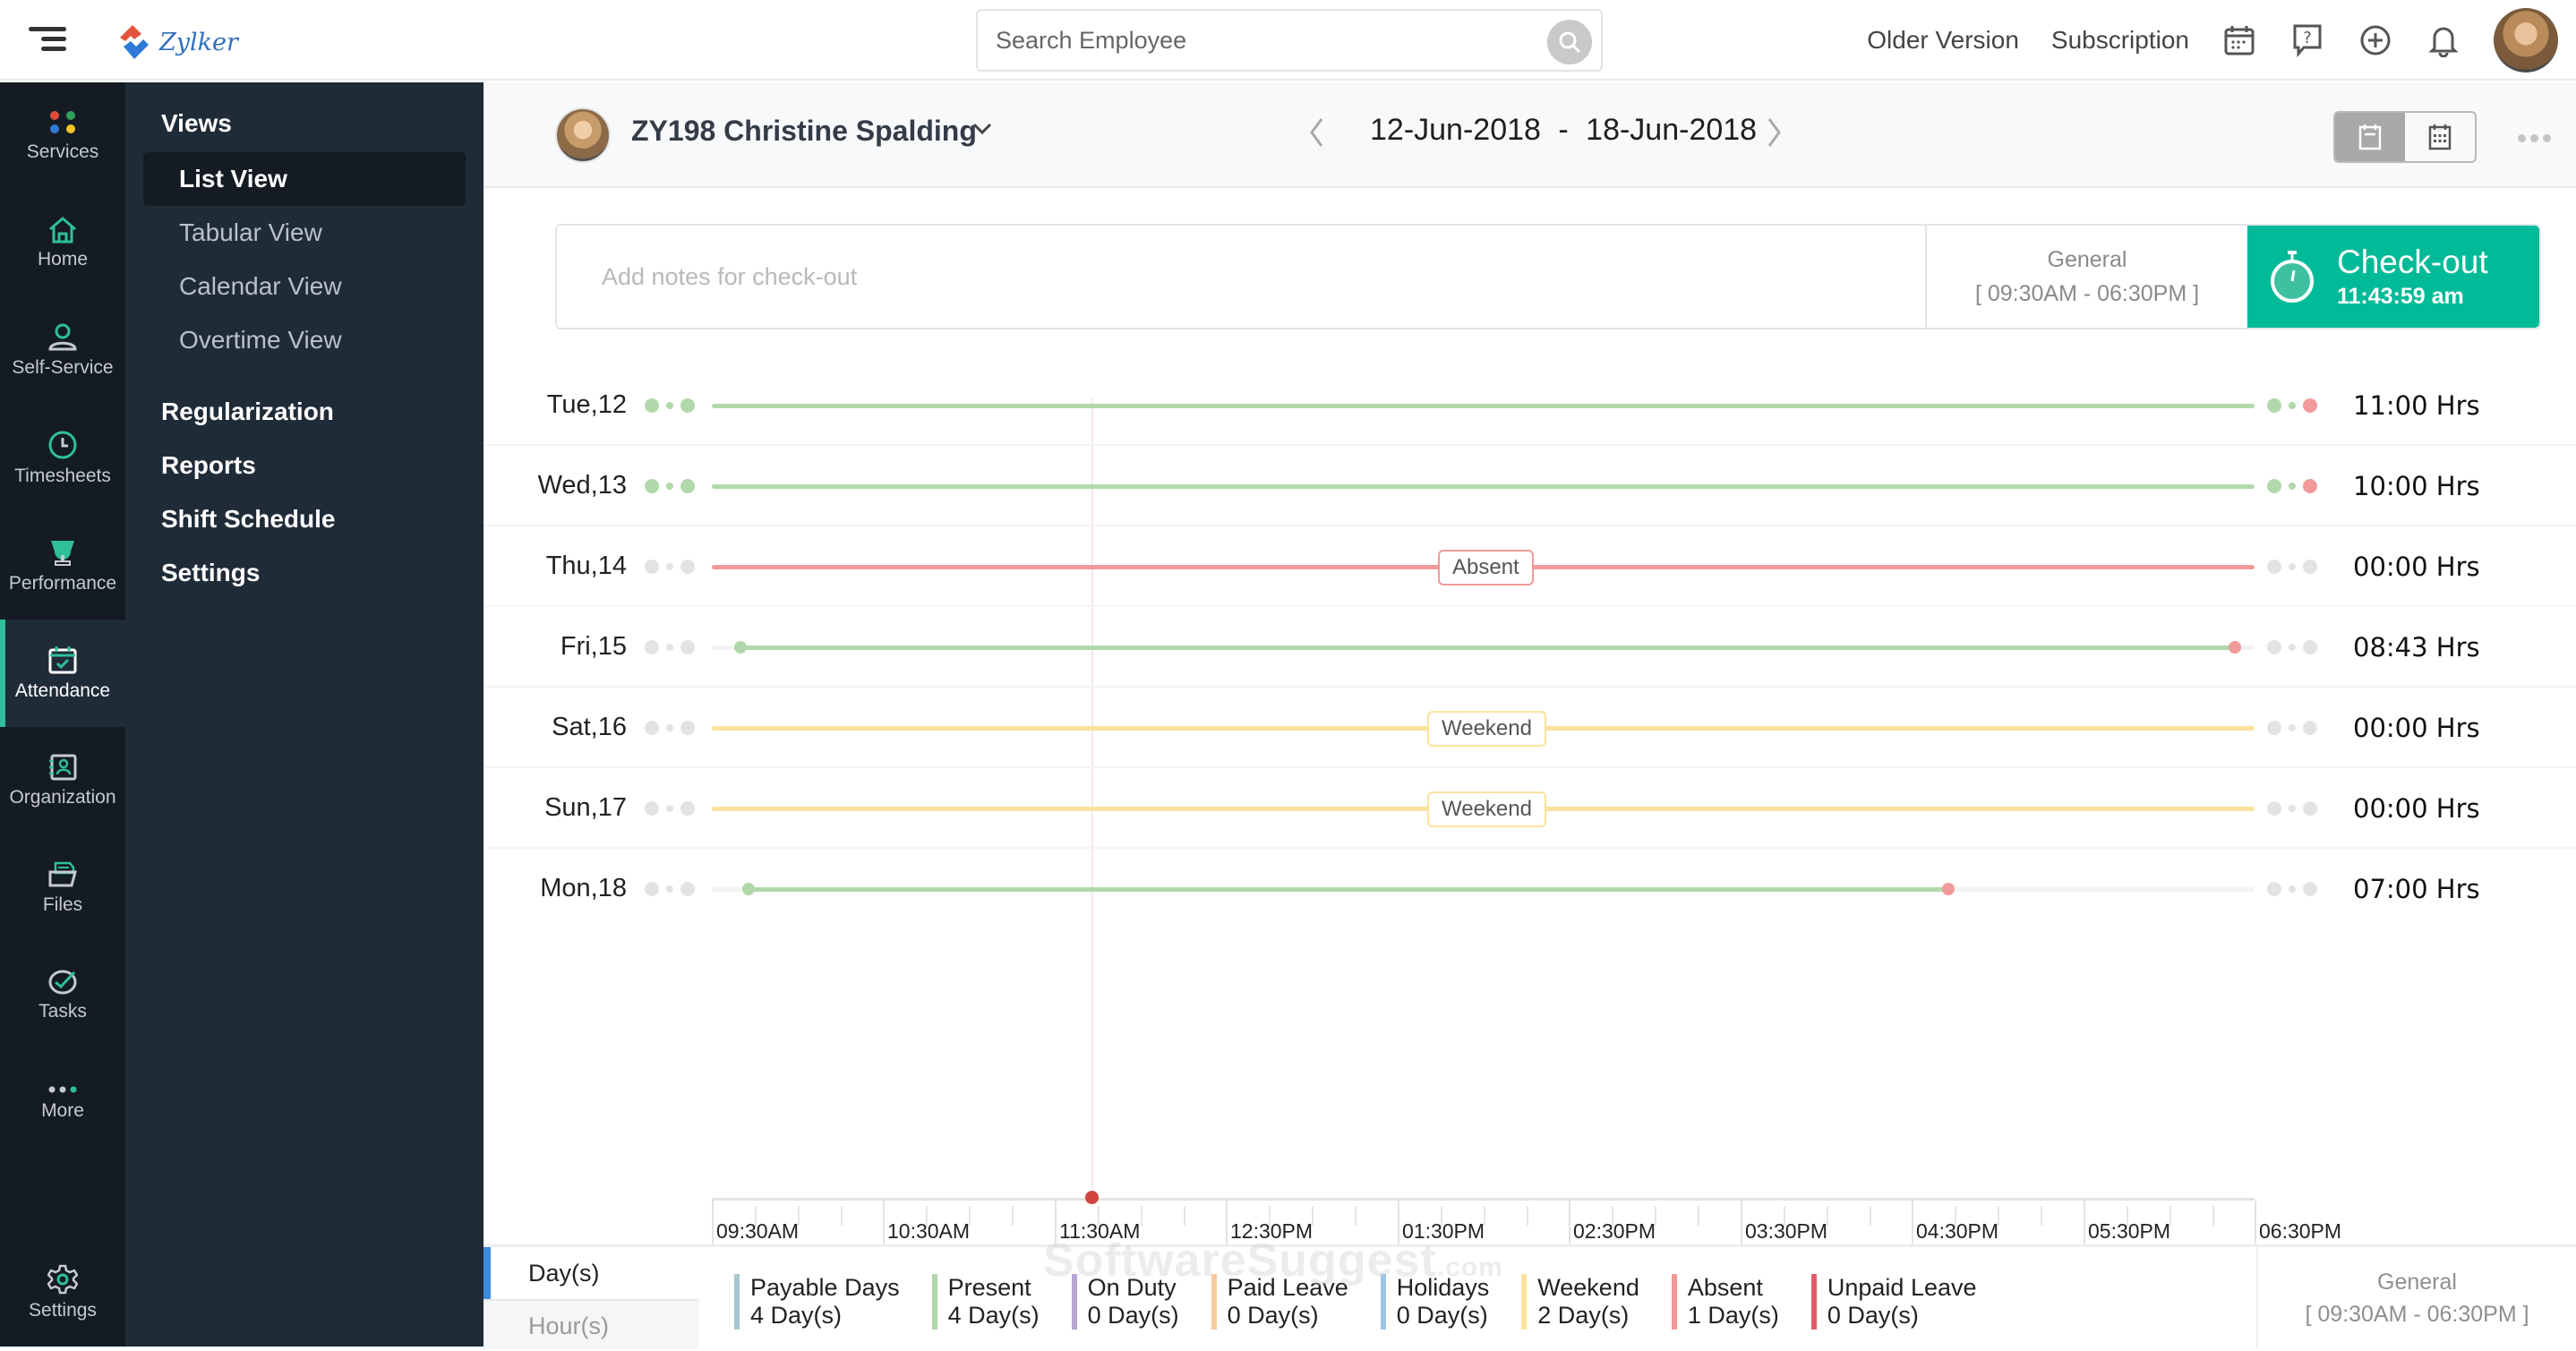 The width and height of the screenshot is (2576, 1351). I want to click on submenu-regularization: Regularization, so click(247, 412).